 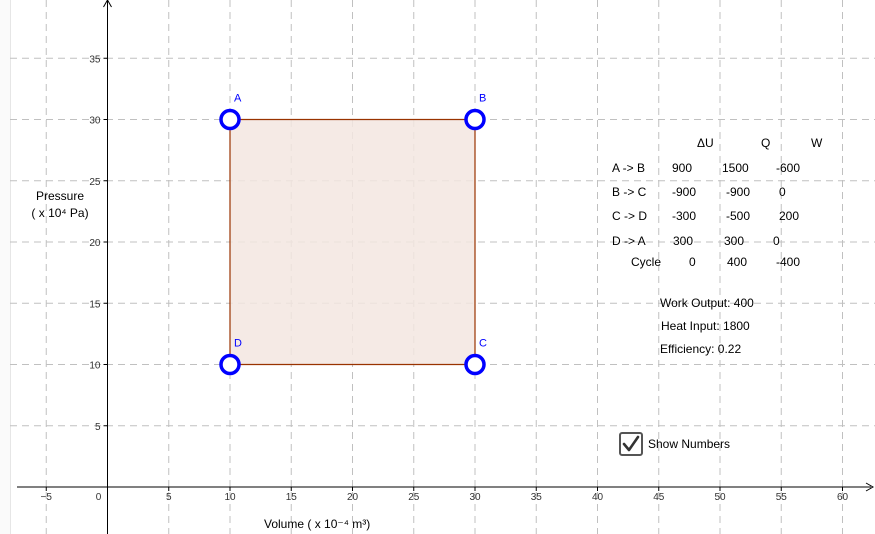 I want to click on show-numbers-label: Show Numbers, so click(x=689, y=444).